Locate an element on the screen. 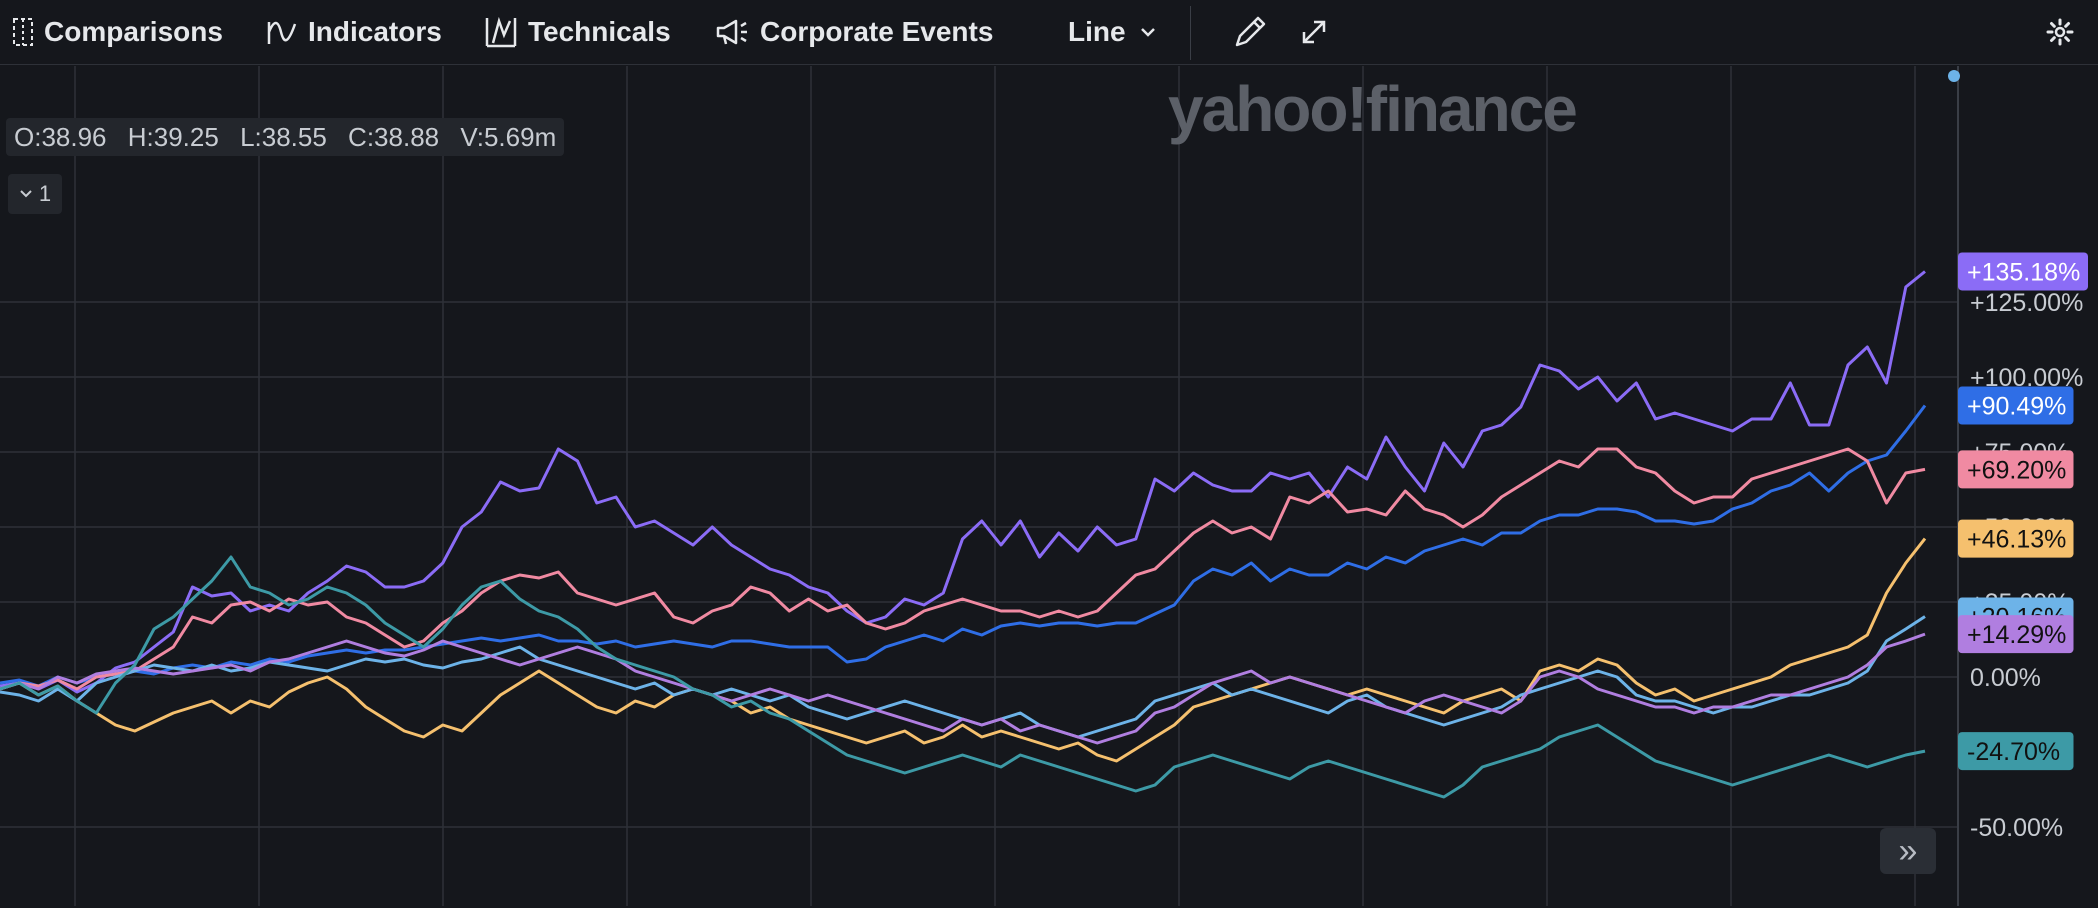 The height and width of the screenshot is (908, 2098). badge-label: +69.20% is located at coordinates (2016, 470).